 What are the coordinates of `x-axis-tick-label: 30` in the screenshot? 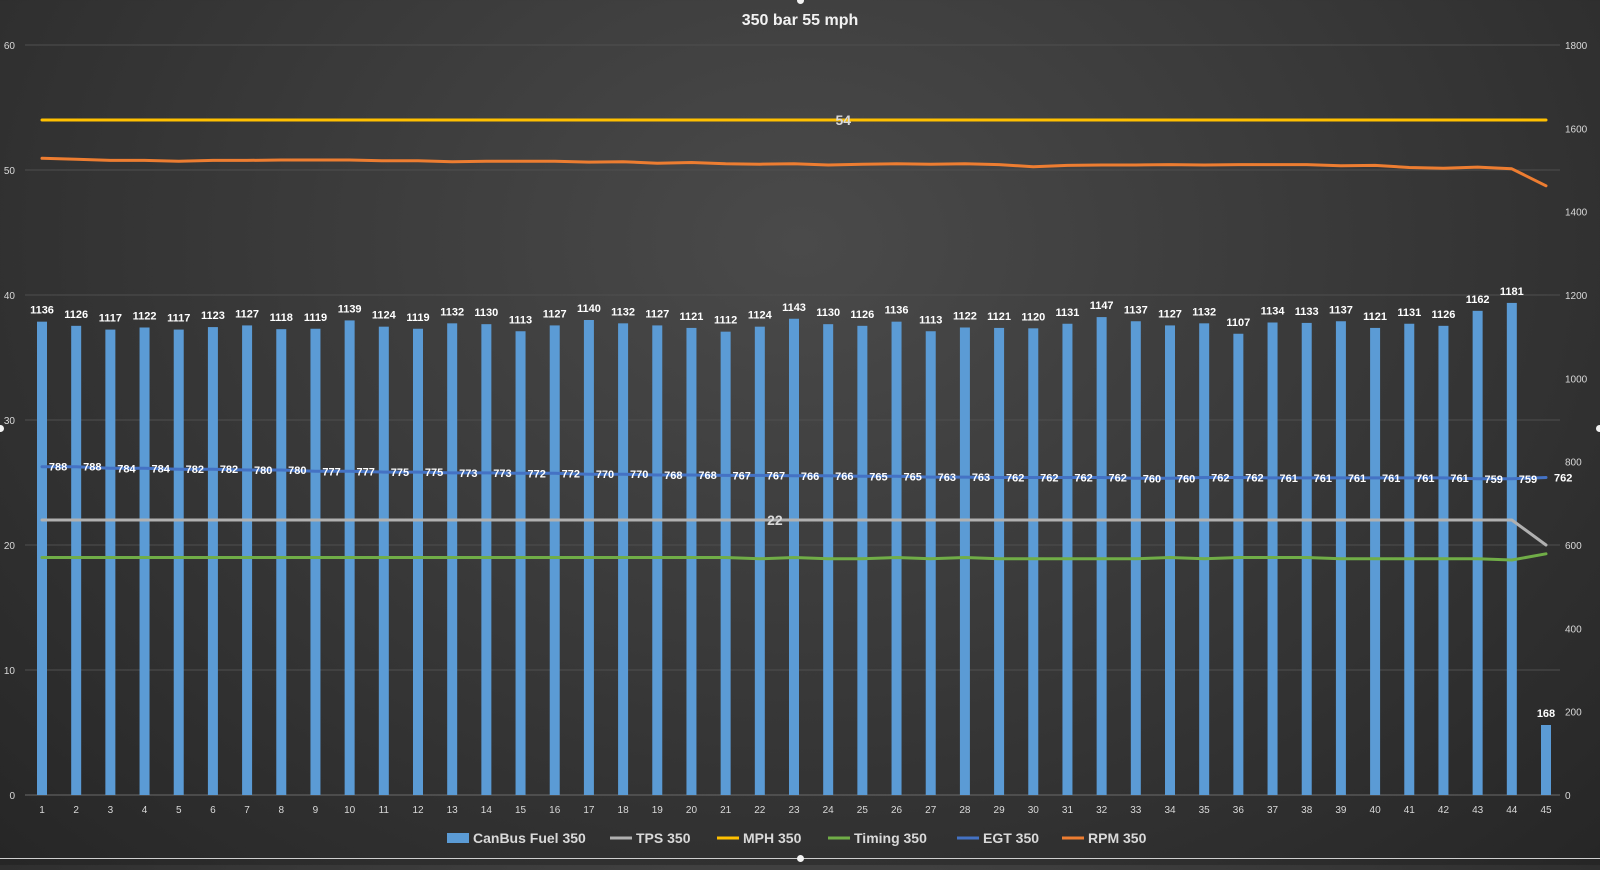 It's located at (1034, 810).